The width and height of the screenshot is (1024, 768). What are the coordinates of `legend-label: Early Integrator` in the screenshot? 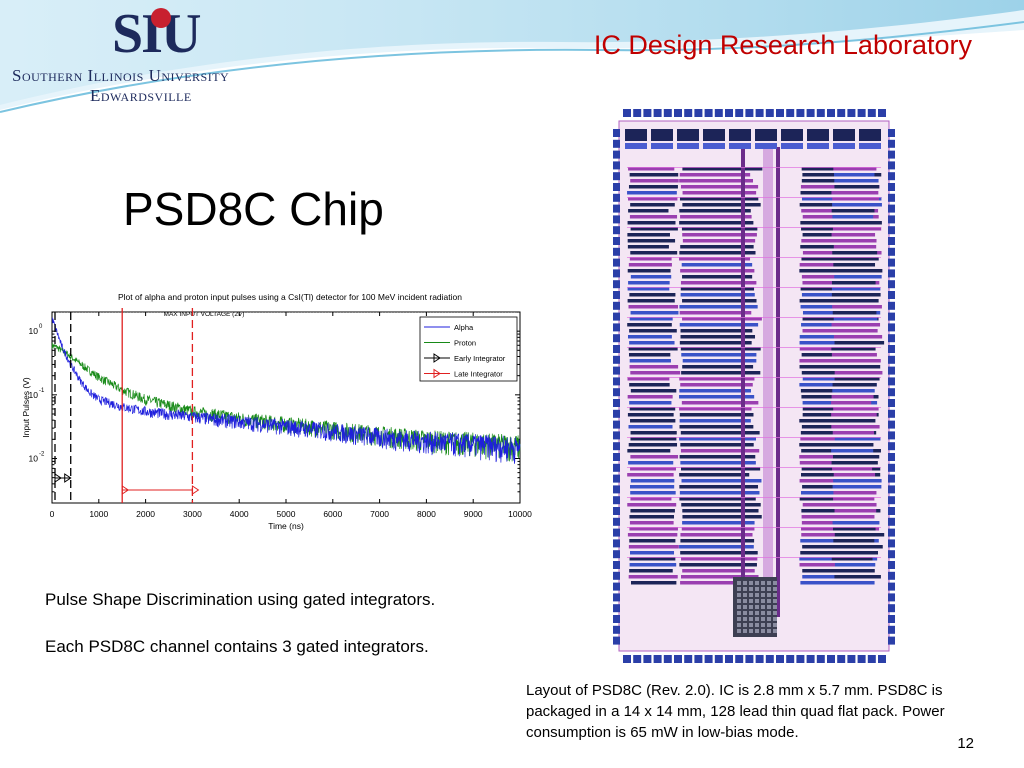 It's located at (480, 358).